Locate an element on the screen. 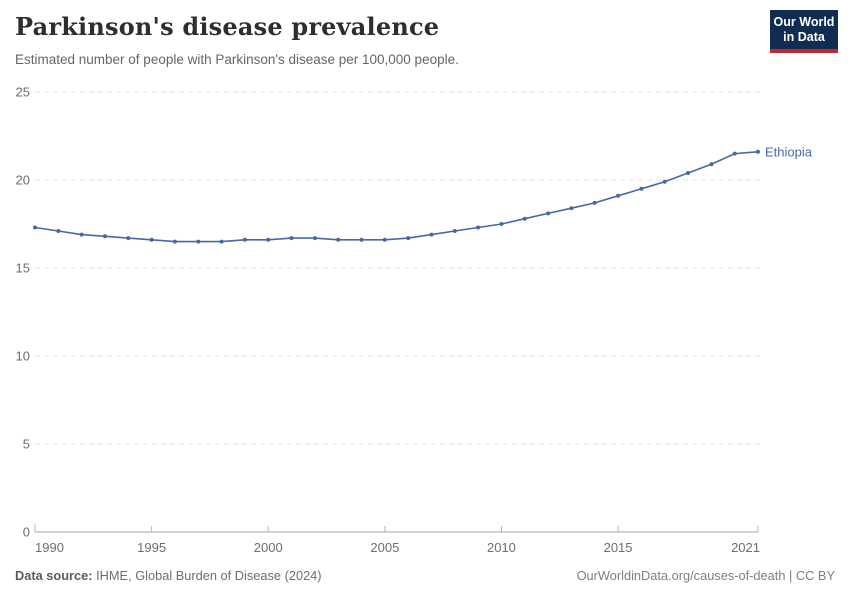  owid-logo-line2: in Data is located at coordinates (804, 37).